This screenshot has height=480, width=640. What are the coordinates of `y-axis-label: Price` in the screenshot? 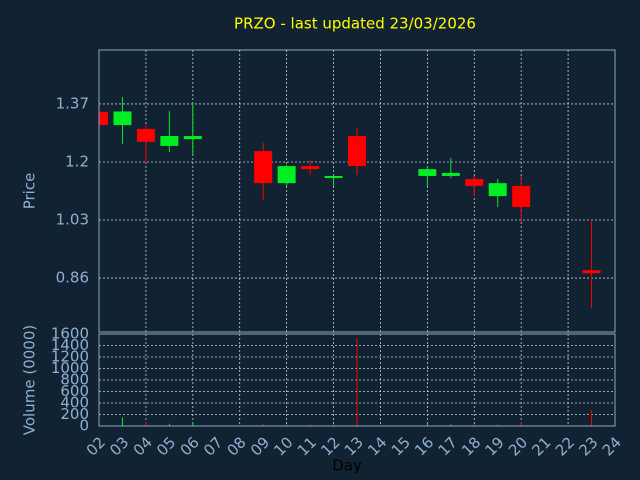 It's located at (30, 191).